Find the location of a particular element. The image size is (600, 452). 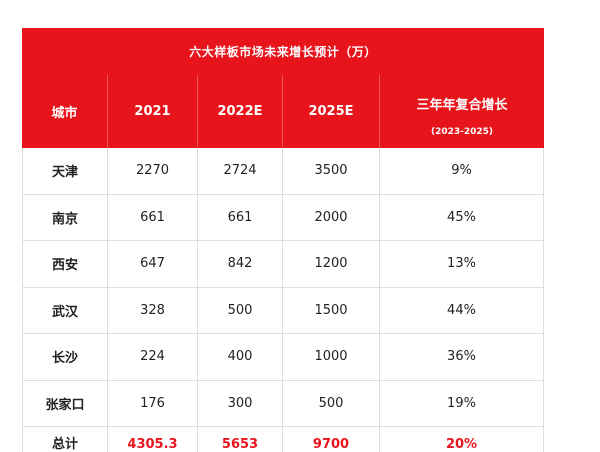

cell-cagr: 9% is located at coordinates (462, 171).